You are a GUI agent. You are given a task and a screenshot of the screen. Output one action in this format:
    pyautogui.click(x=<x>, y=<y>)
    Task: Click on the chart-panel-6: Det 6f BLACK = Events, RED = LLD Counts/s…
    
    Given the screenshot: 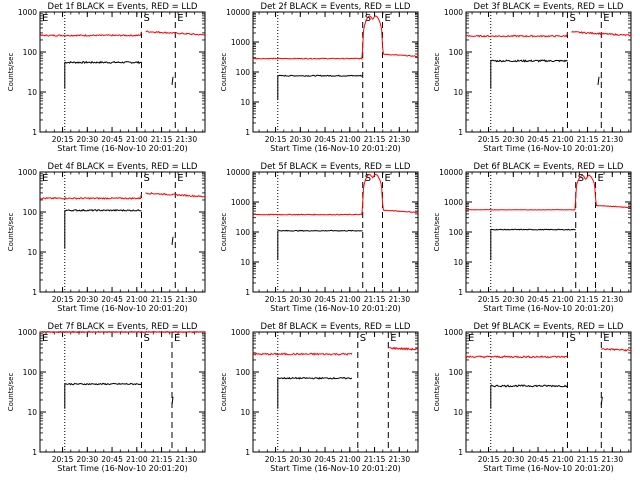 What is the action you would take?
    pyautogui.click(x=532, y=237)
    